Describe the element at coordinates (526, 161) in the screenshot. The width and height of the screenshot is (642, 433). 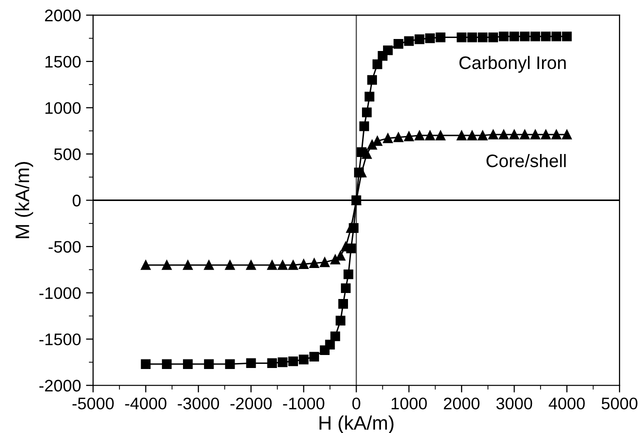
I see `series-label: Core/shell` at that location.